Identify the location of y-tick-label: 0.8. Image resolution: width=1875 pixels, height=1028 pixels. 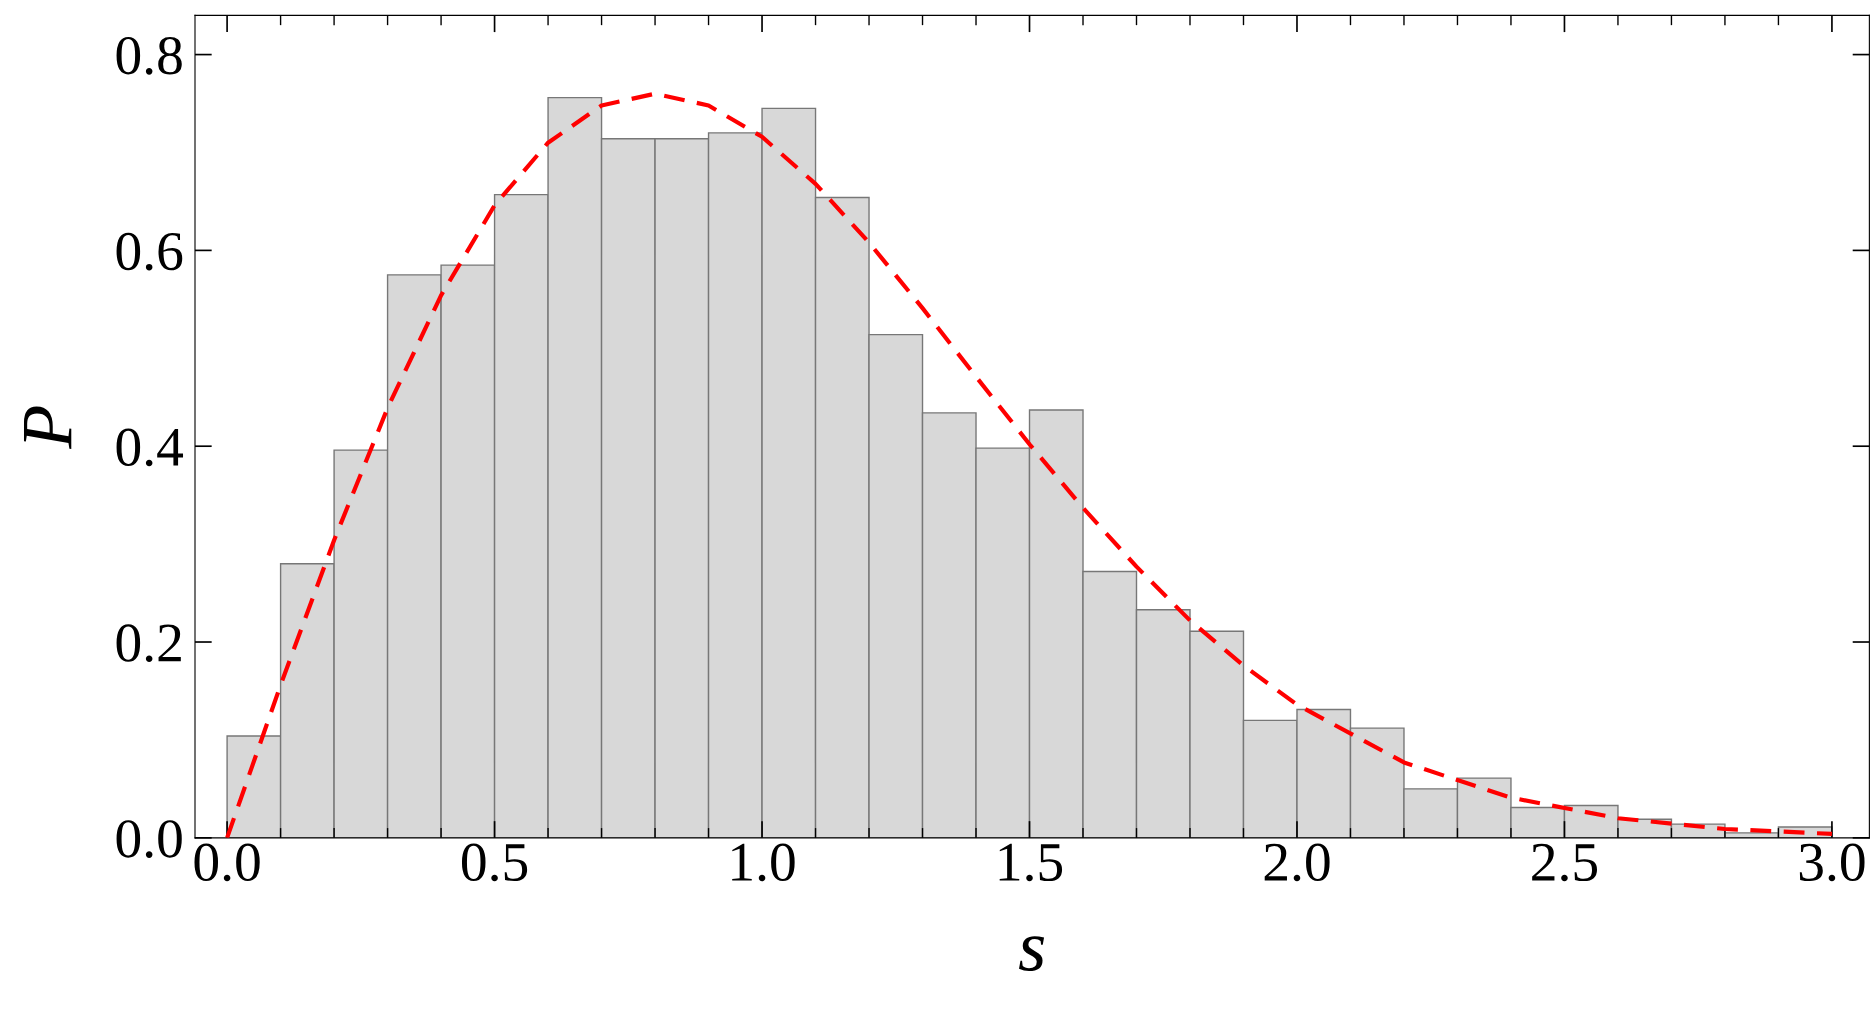
(149, 55).